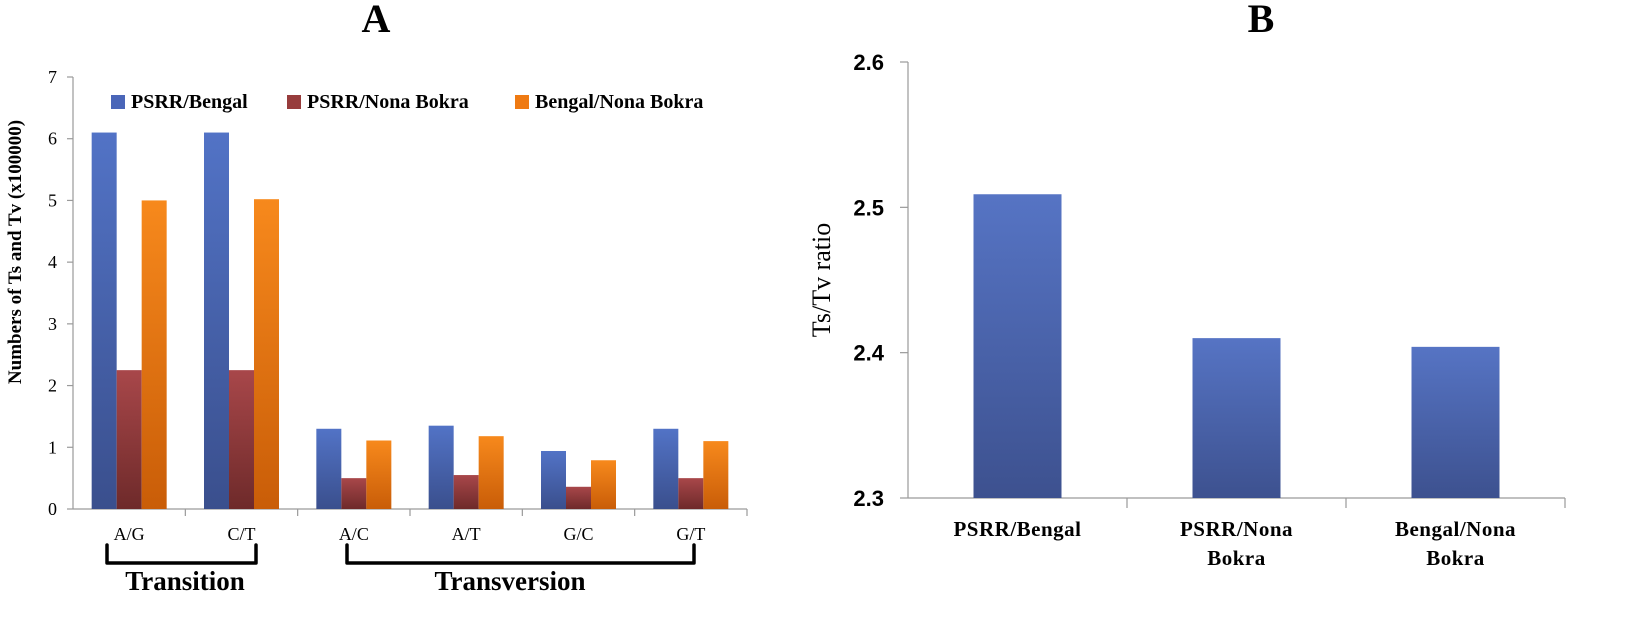 The width and height of the screenshot is (1650, 629). Describe the element at coordinates (129, 534) in the screenshot. I see `chart-a-x-tick-label: A/G` at that location.